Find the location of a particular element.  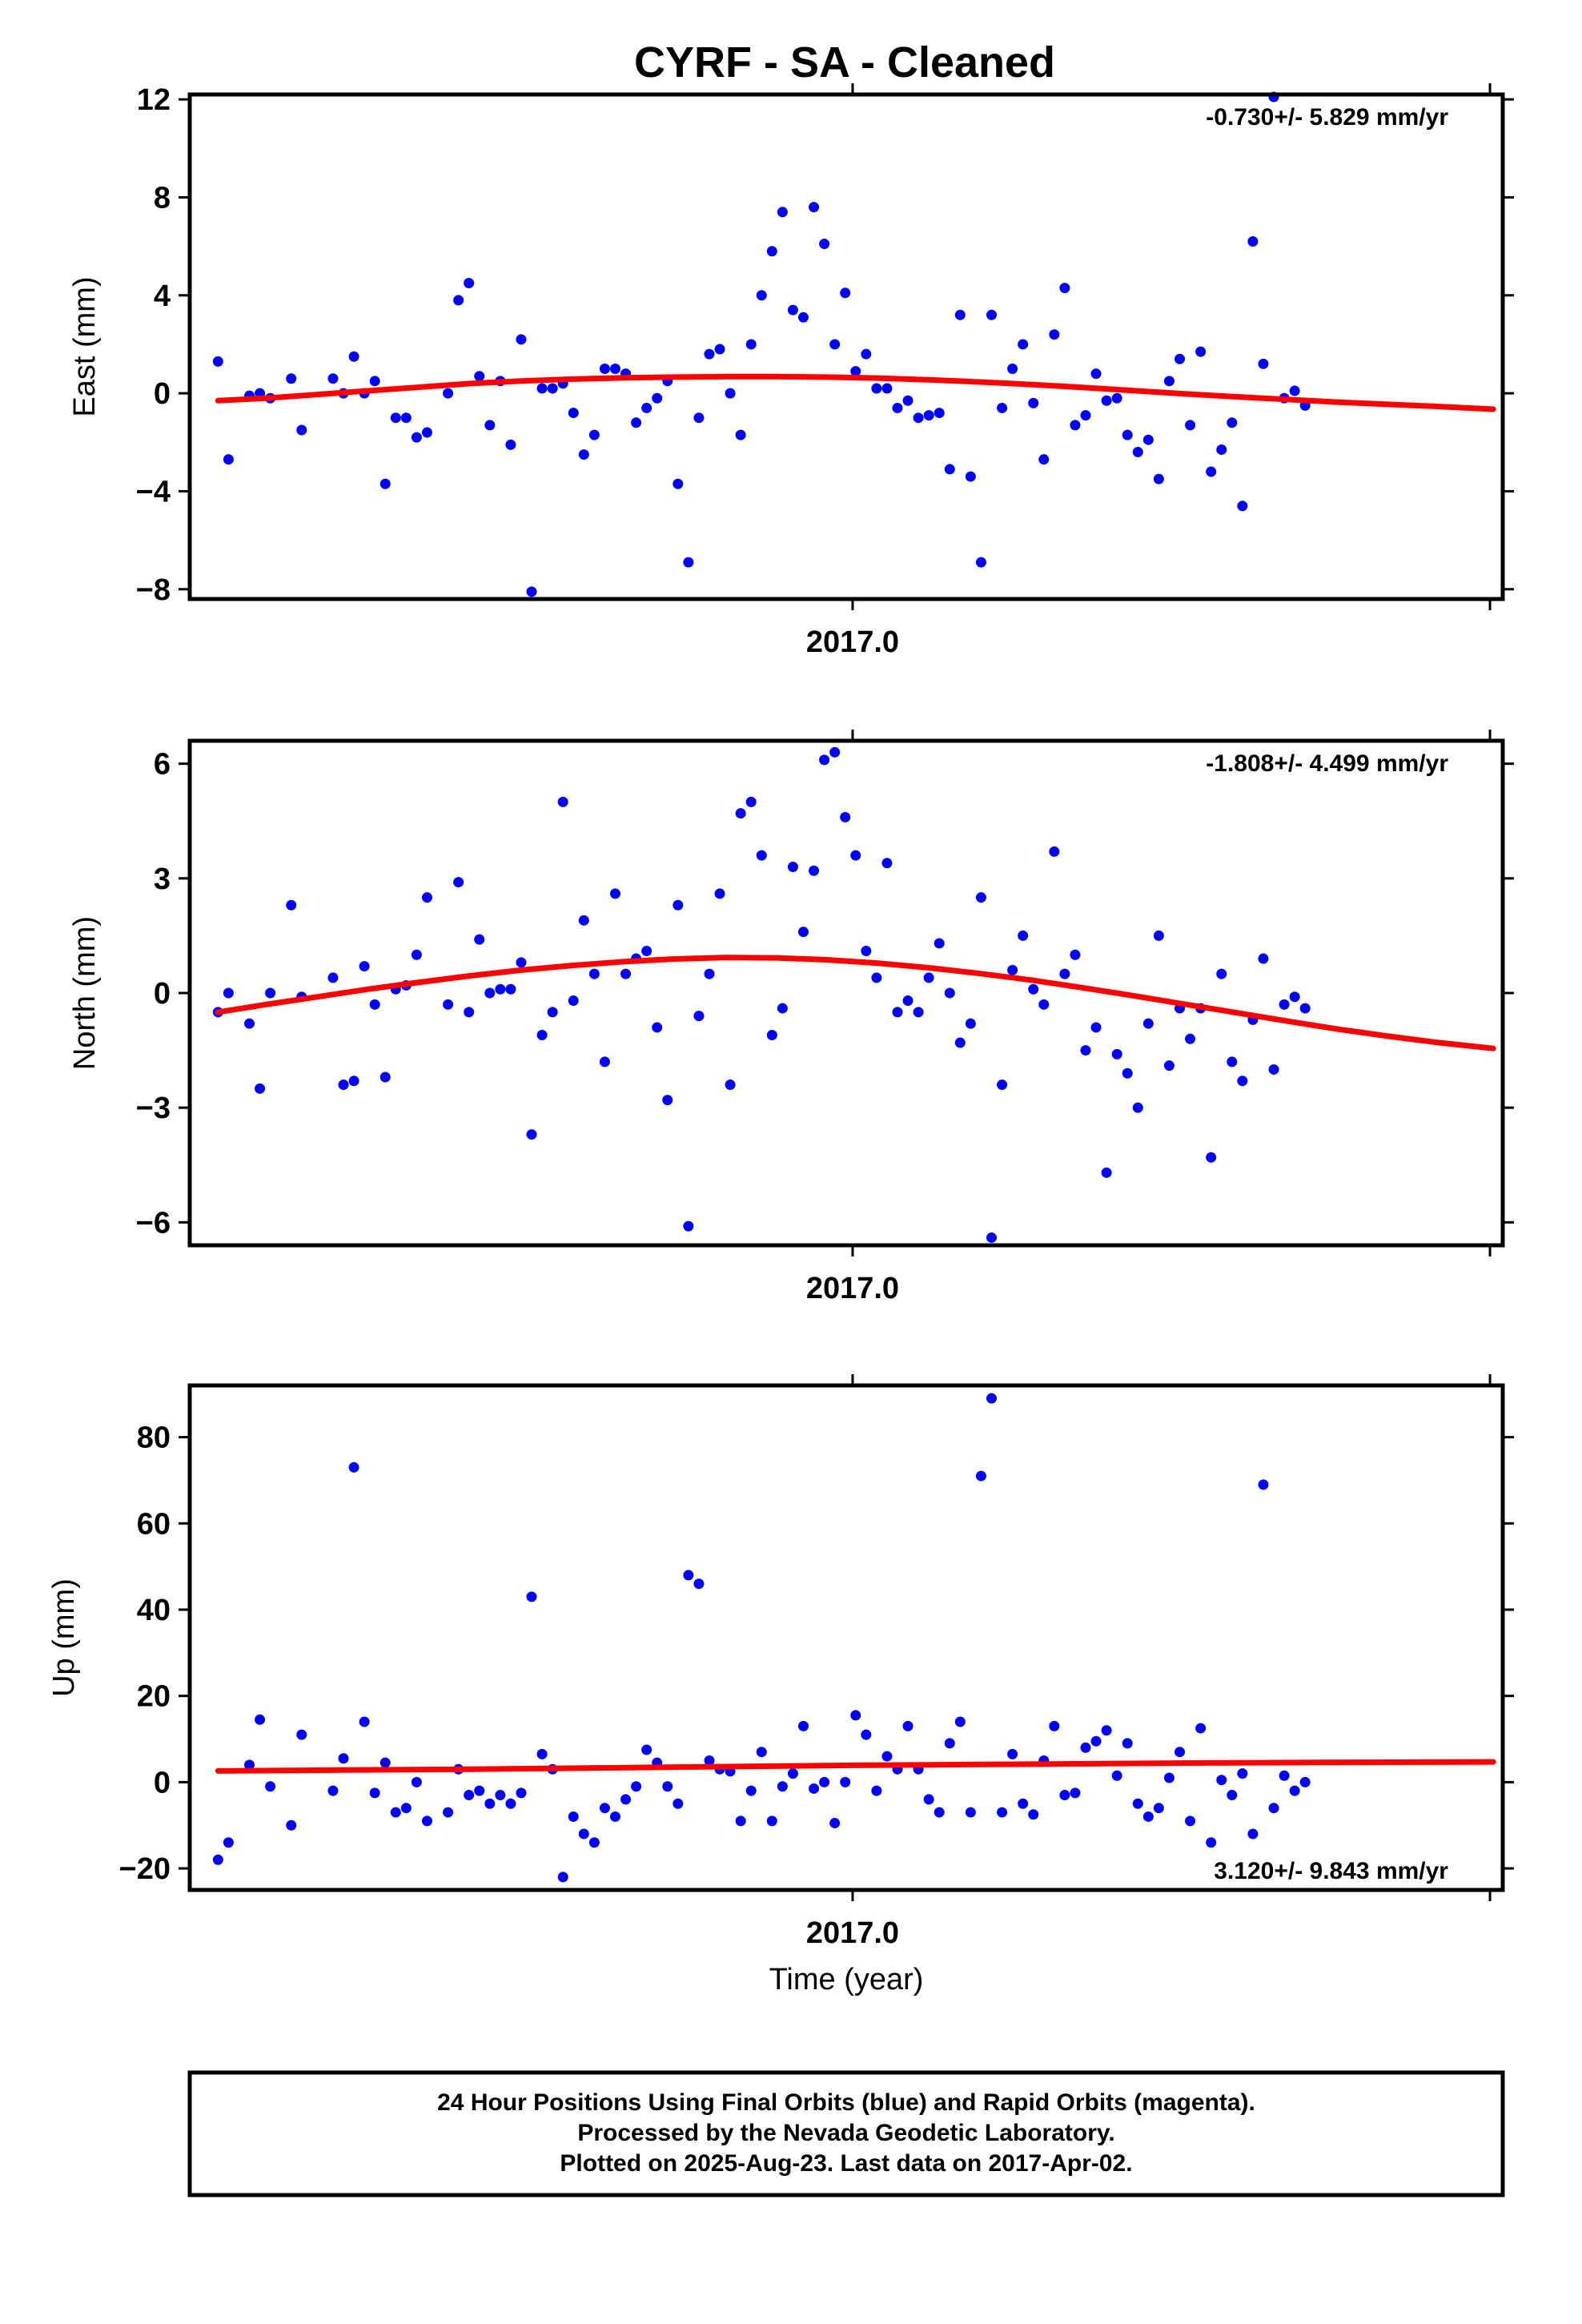

footer-frame is located at coordinates (846, 2133).